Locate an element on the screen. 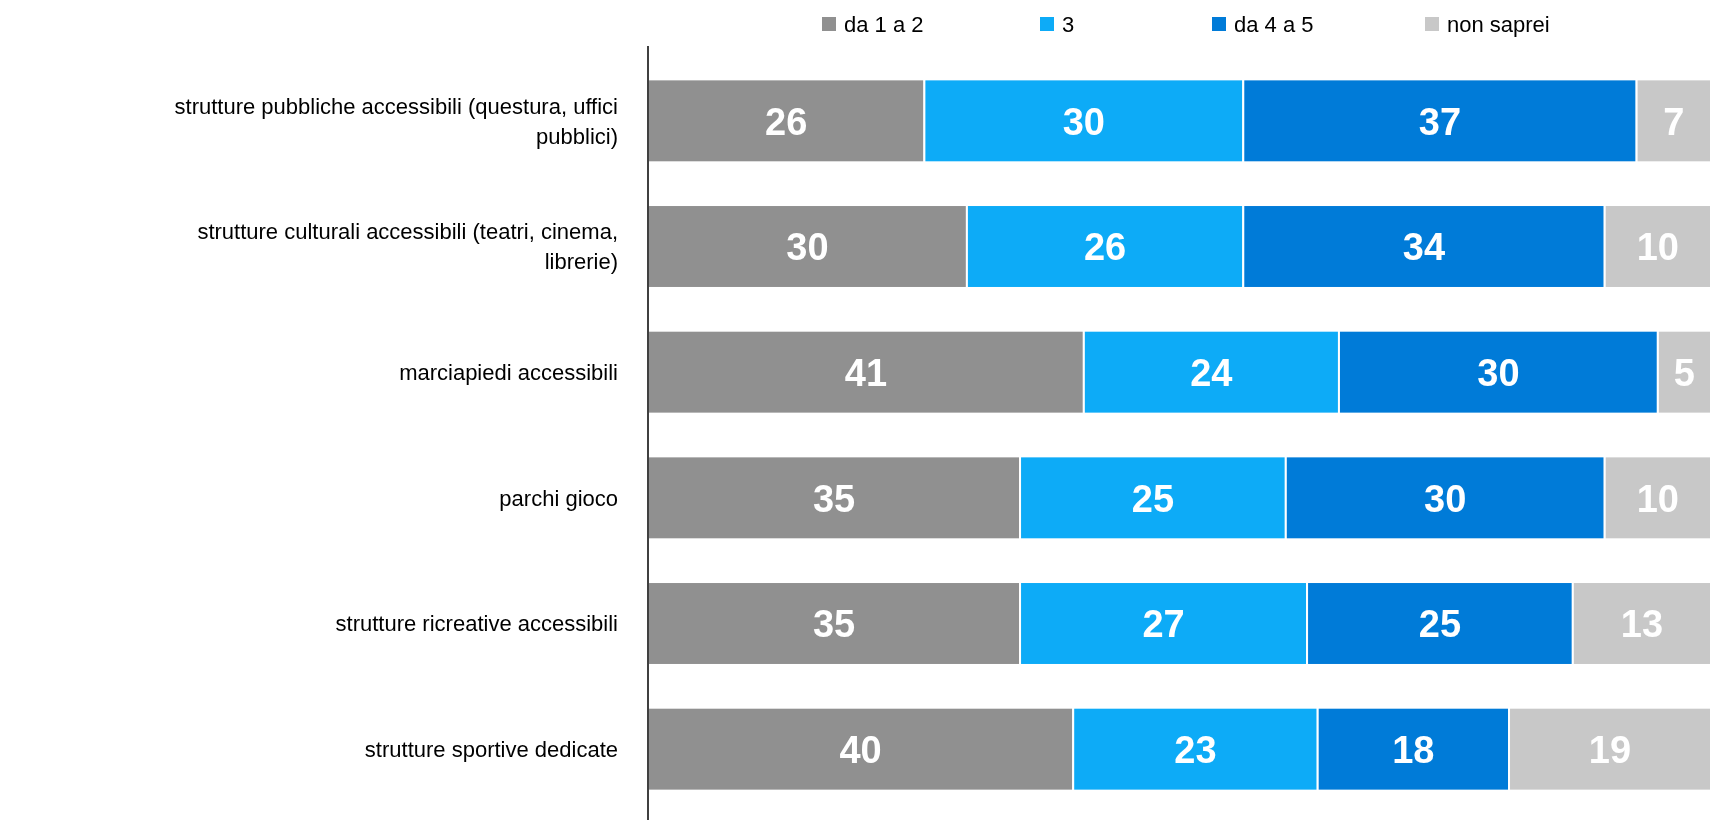  data-label: 41 is located at coordinates (866, 372).